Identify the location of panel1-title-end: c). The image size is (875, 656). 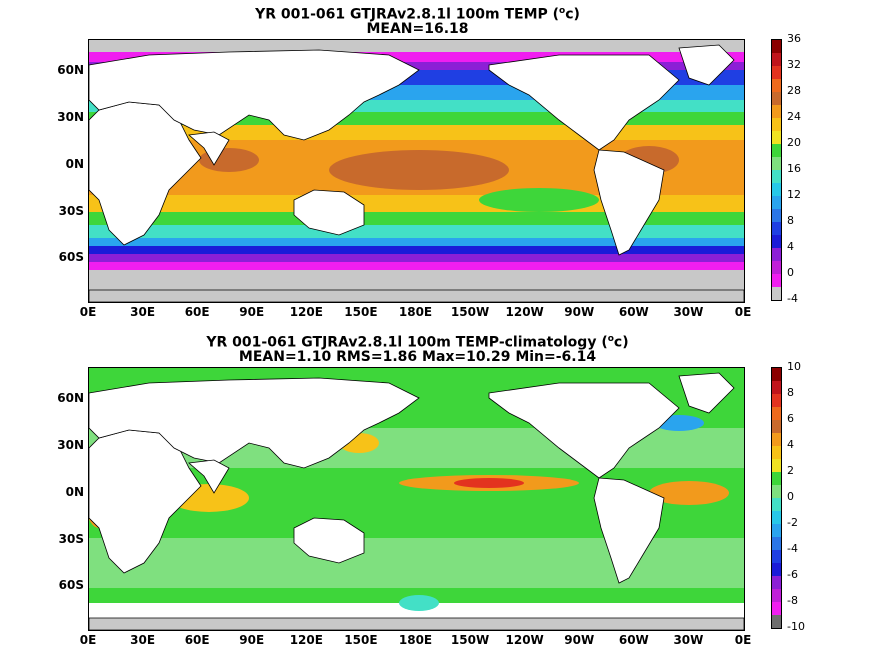
(572, 14).